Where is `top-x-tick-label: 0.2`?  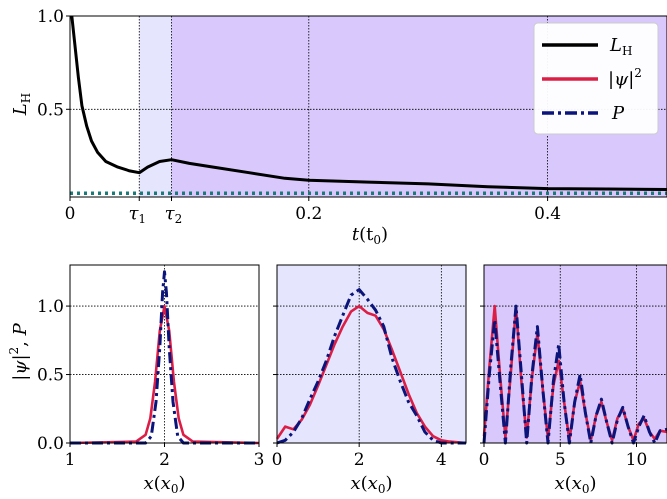 top-x-tick-label: 0.2 is located at coordinates (308, 214).